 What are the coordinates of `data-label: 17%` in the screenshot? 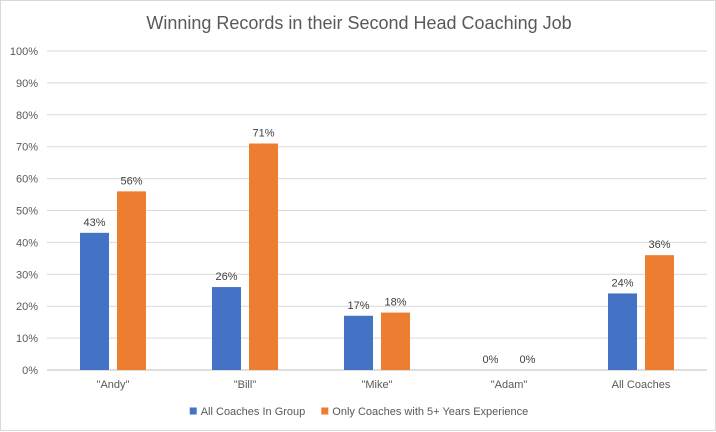 It's located at (358, 306).